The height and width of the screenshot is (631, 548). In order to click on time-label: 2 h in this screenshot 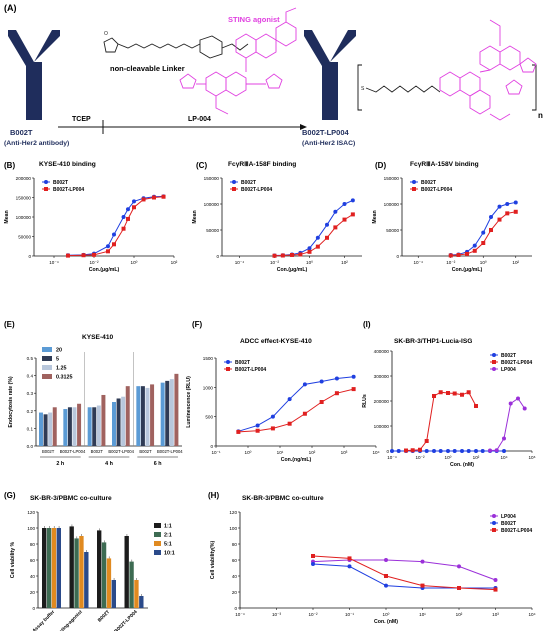, I will do `click(60, 464)`.